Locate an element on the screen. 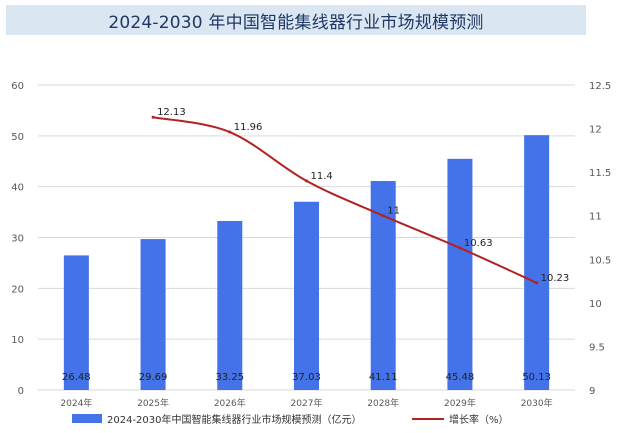 The width and height of the screenshot is (619, 433). chart-title: 2024-2030 年中国智能集线器行业市场规模预测 is located at coordinates (296, 22).